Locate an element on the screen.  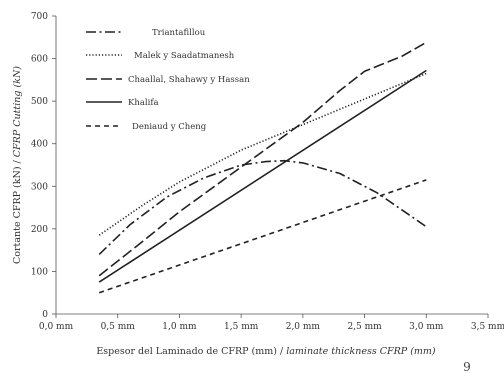
x-tick-label: 3,5 mm is located at coordinates (487, 327).